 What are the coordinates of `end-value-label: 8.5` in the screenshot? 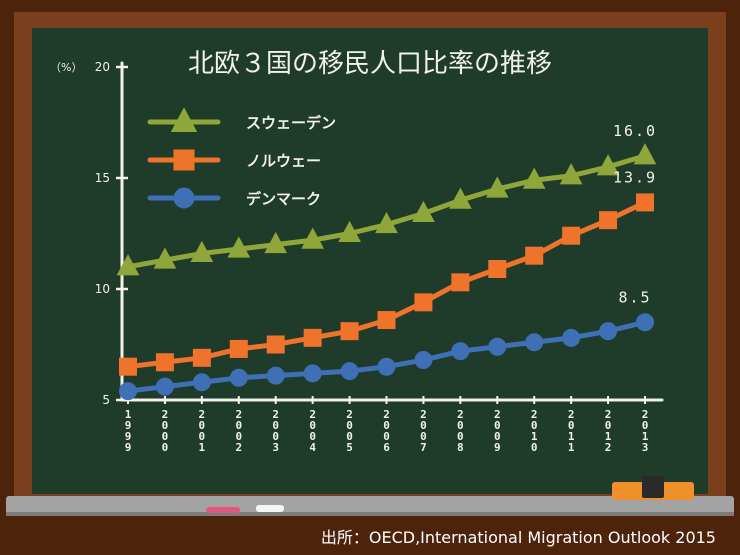 It's located at (634, 297).